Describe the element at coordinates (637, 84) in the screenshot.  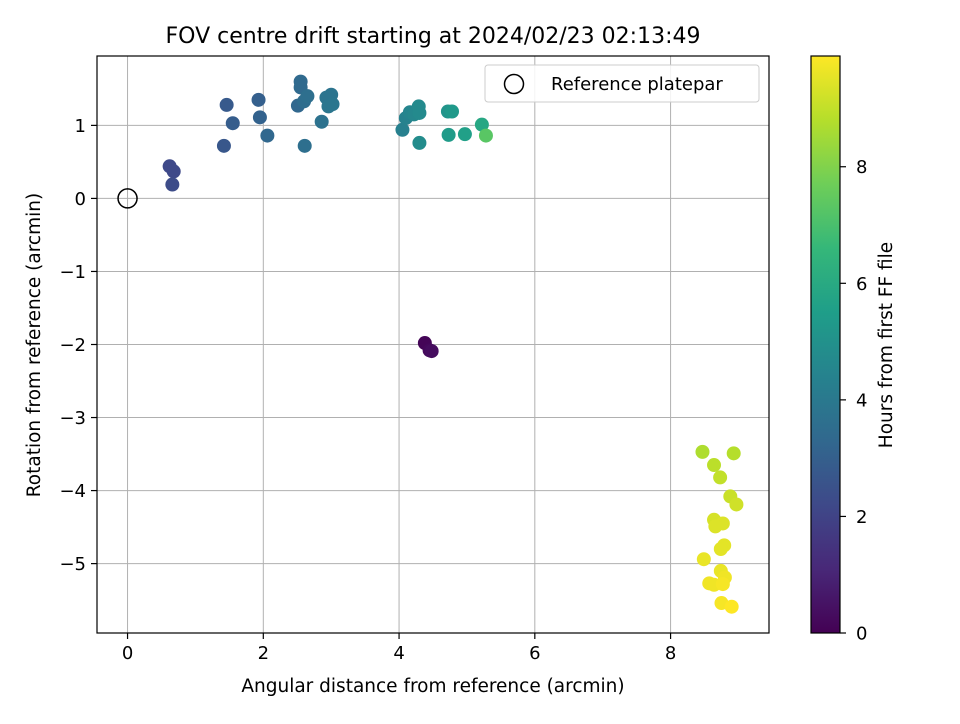
I see `legend-reference-label: Reference platepar` at that location.